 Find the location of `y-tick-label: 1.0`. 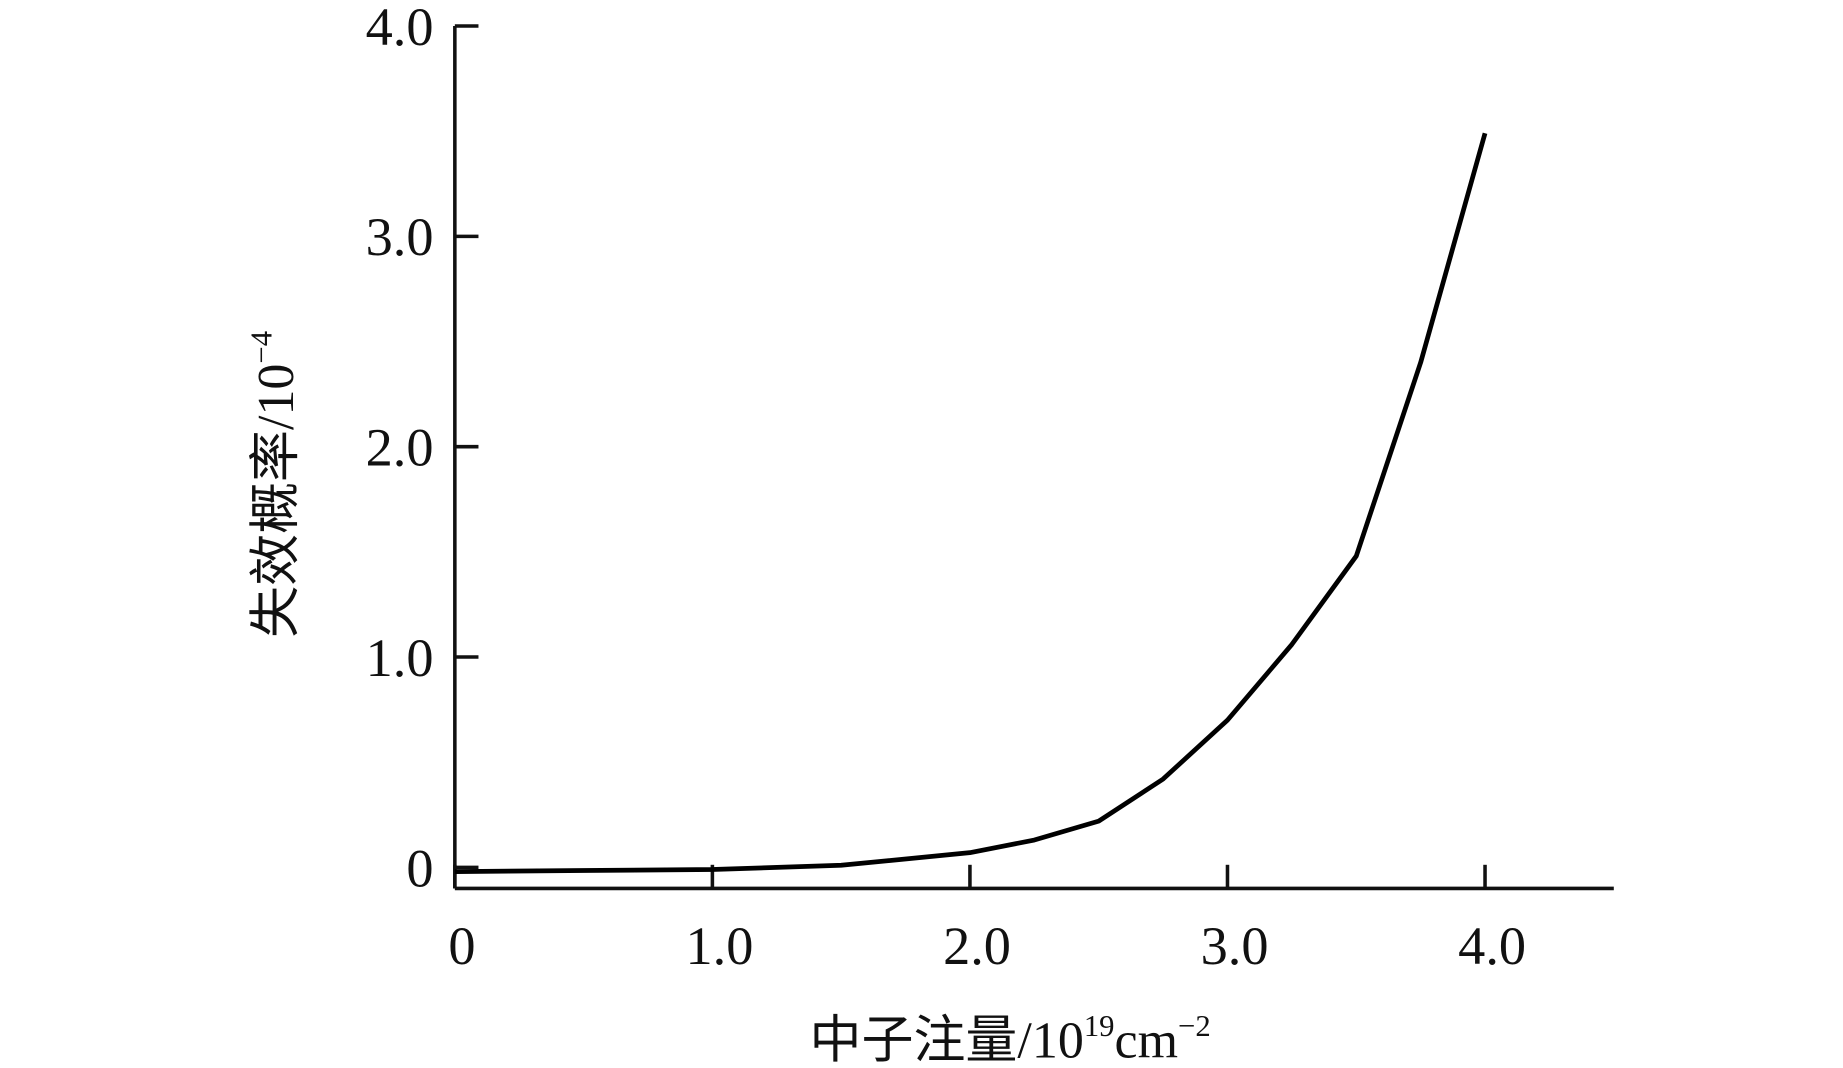

y-tick-label: 1.0 is located at coordinates (400, 658).